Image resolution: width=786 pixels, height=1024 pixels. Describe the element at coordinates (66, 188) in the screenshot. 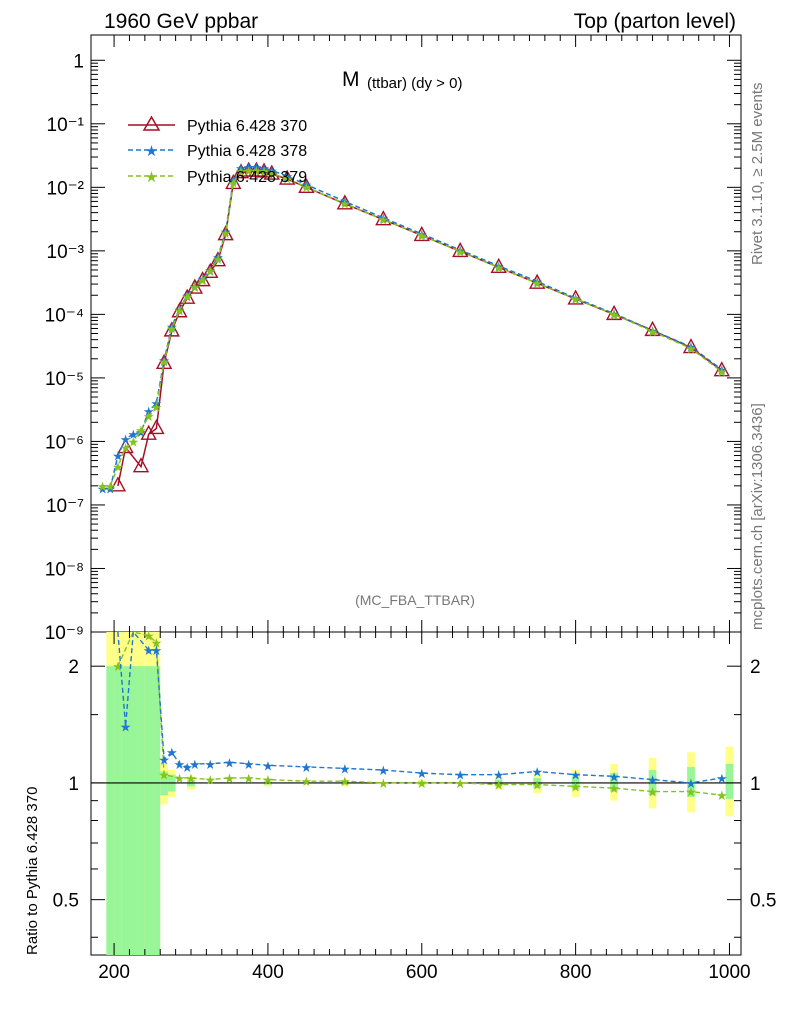

I see `y-tick-label: 10⁻²` at that location.